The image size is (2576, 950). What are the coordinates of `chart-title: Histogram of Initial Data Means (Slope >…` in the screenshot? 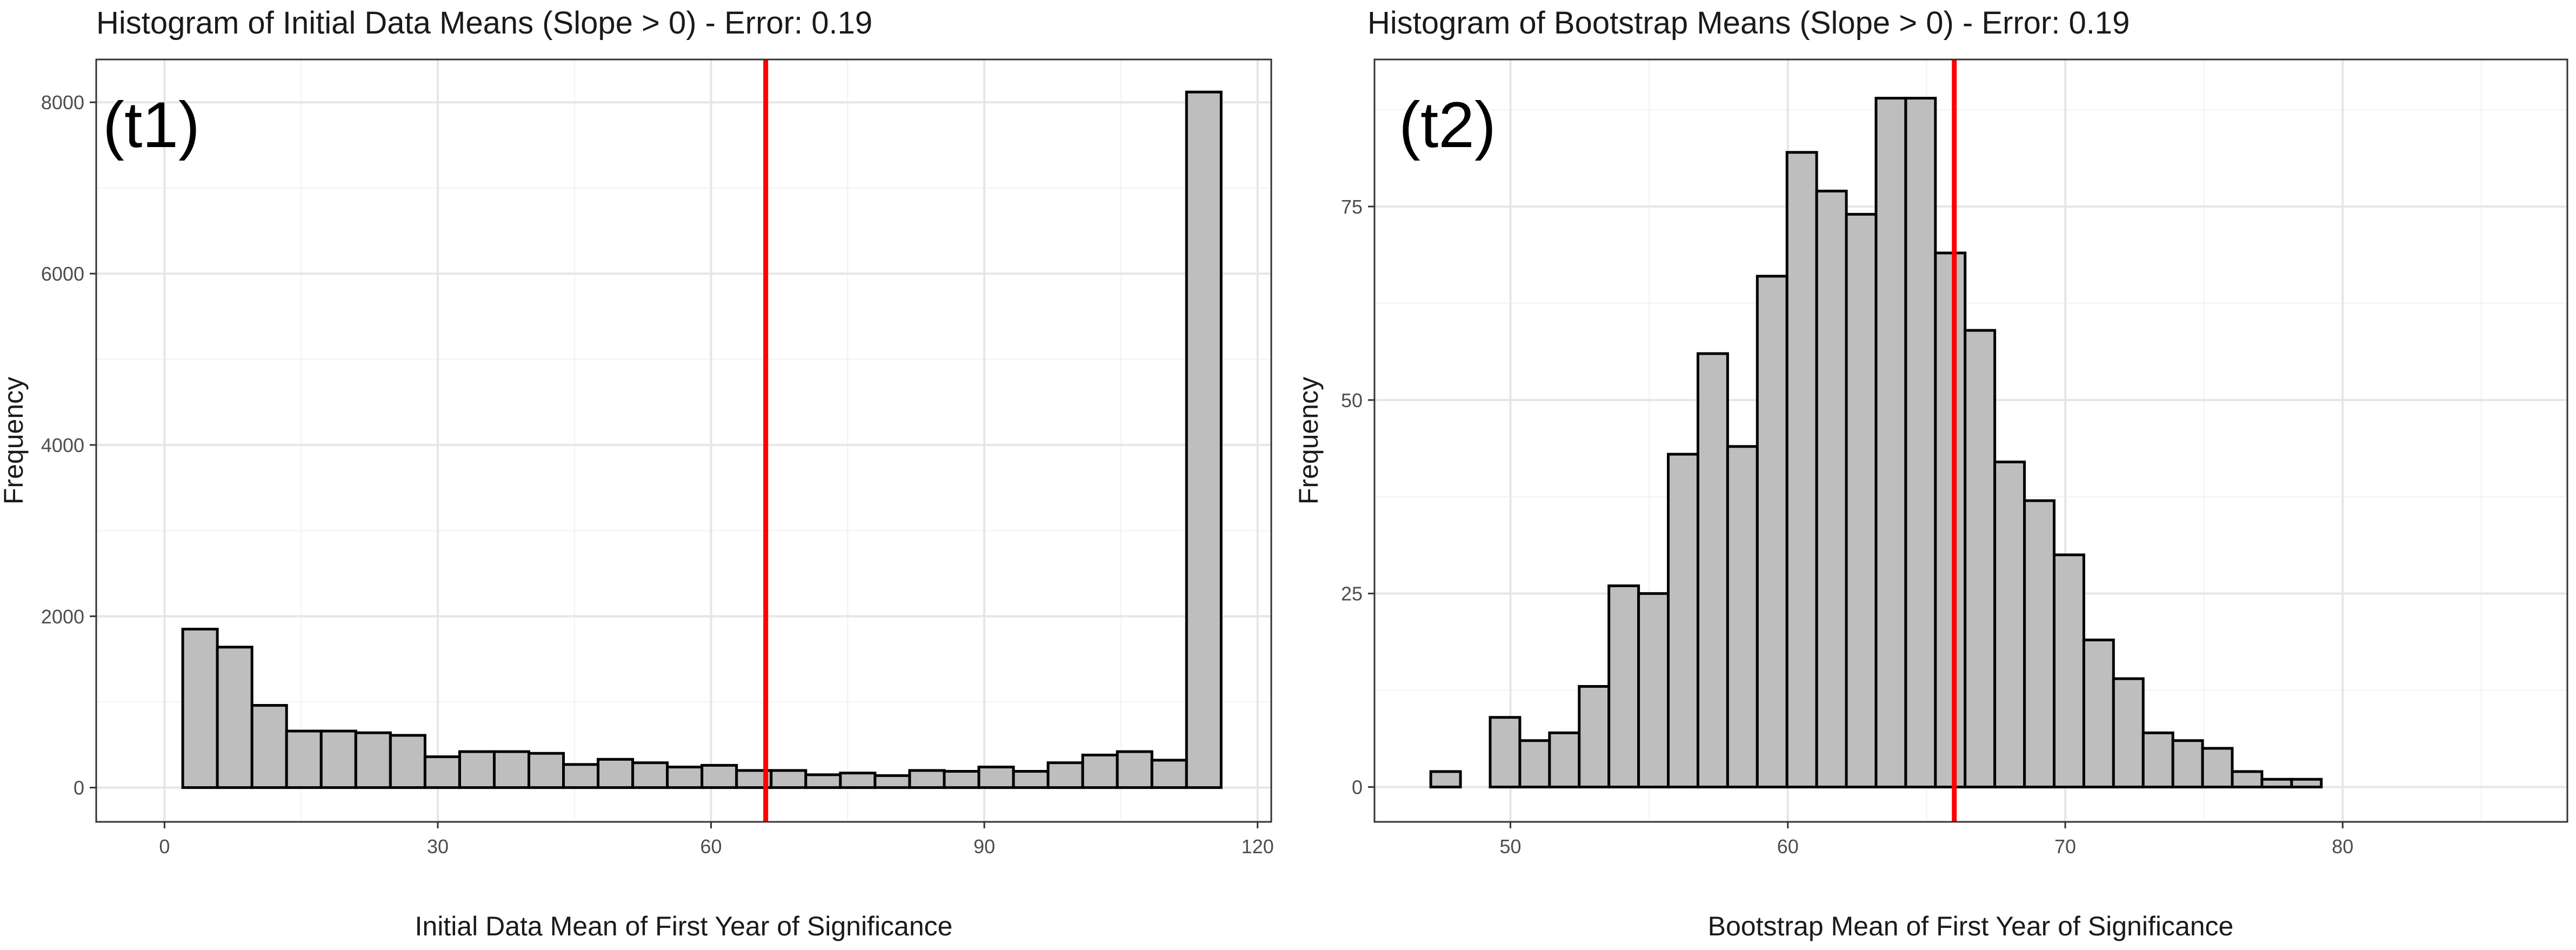 It's located at (484, 23).